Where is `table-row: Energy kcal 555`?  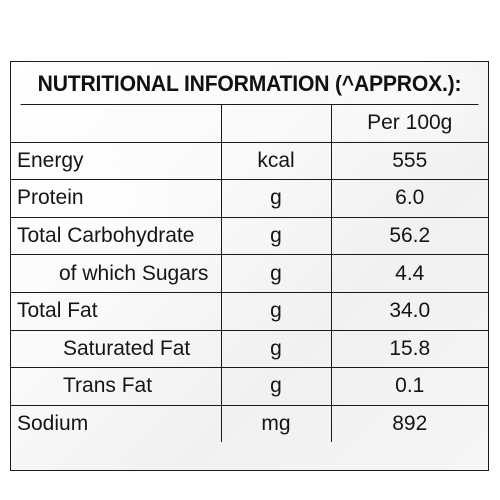
table-row: Energy kcal 555 is located at coordinates (249, 161).